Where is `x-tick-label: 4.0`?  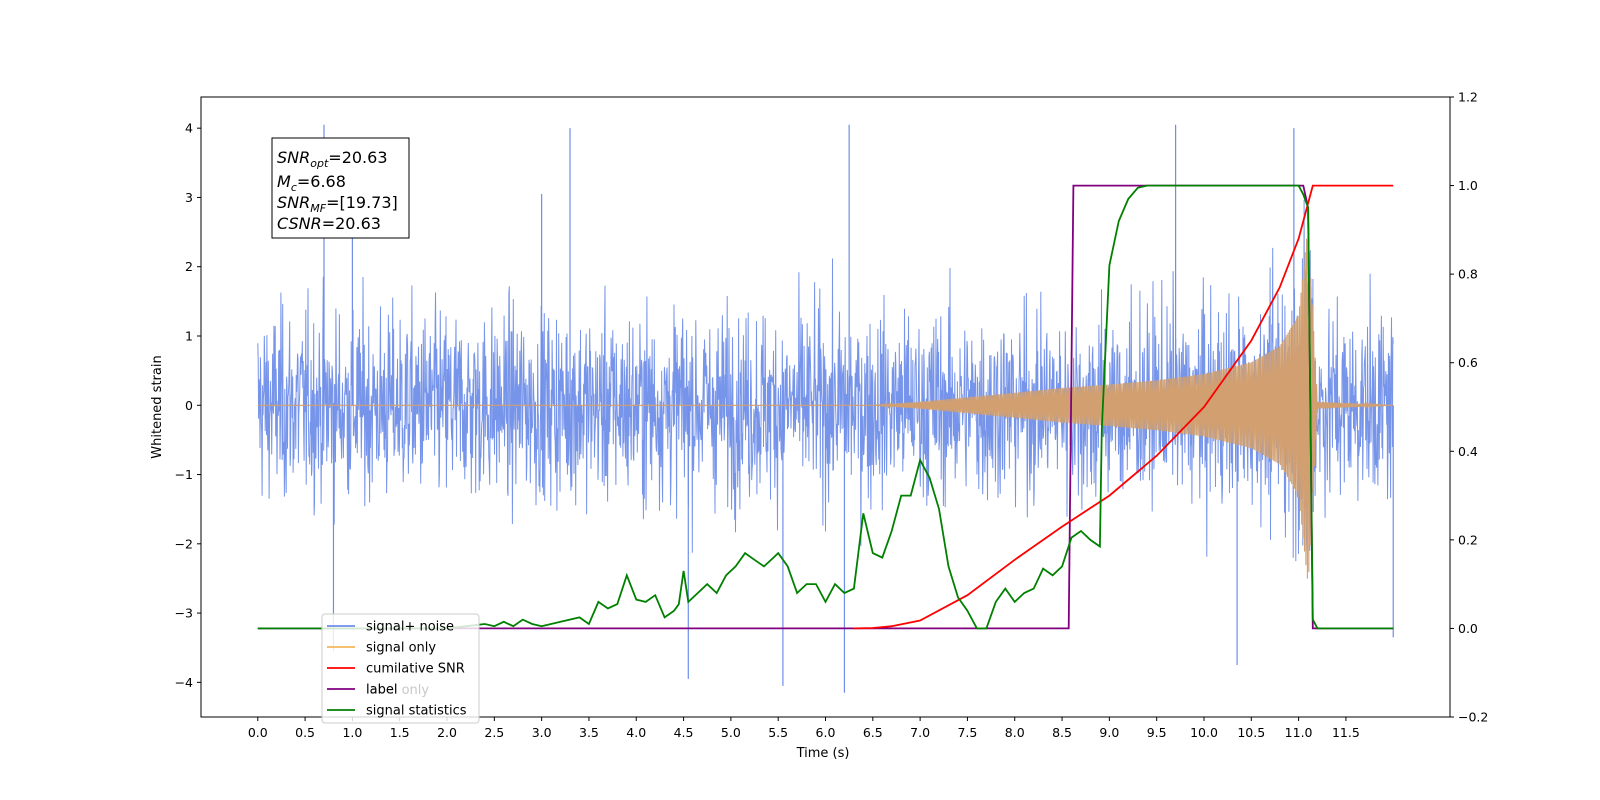 x-tick-label: 4.0 is located at coordinates (636, 732).